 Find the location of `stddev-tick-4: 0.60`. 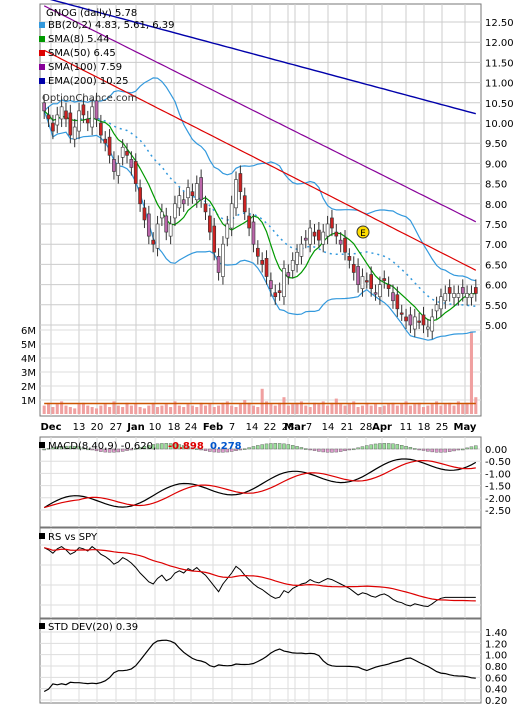

stddev-tick-4: 0.60 is located at coordinates (496, 678).